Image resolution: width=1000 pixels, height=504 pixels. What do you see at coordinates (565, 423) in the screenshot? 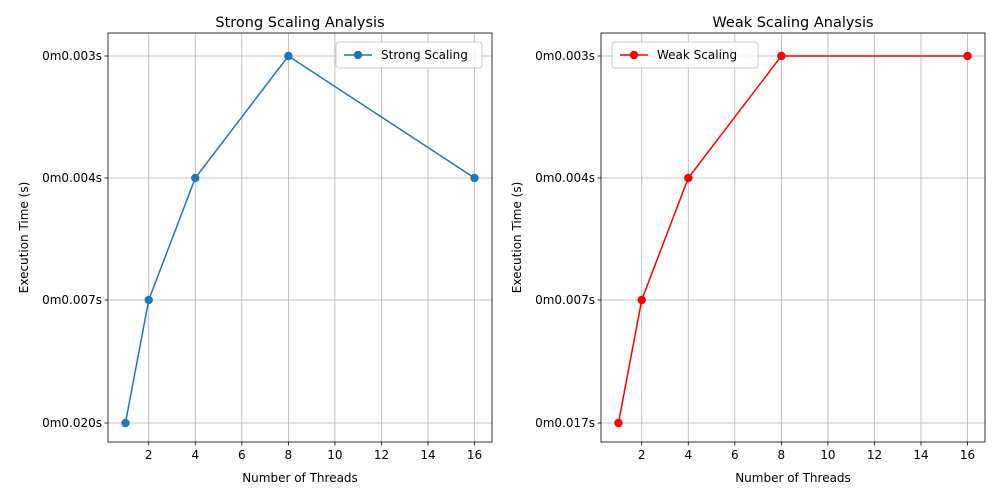
I see `y-tick-label: 0m0.017s` at bounding box center [565, 423].